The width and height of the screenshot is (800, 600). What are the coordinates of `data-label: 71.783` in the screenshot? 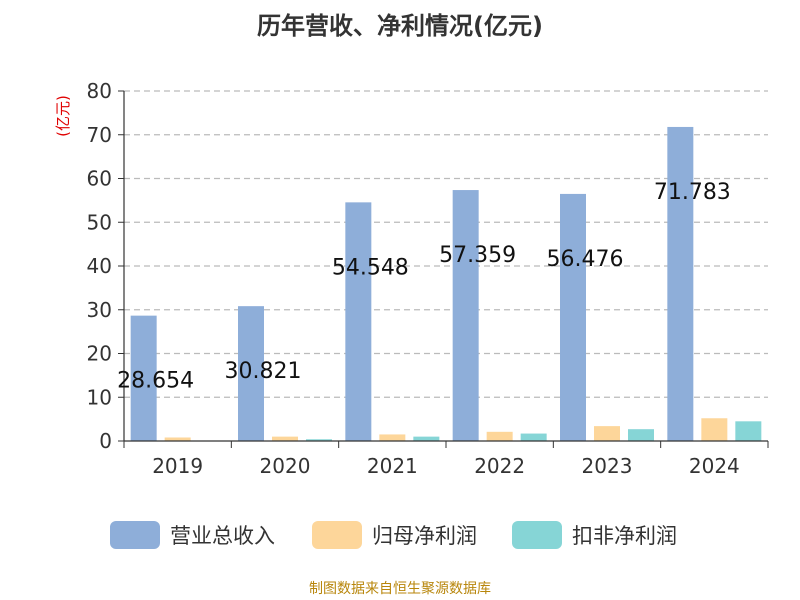 It's located at (692, 192).